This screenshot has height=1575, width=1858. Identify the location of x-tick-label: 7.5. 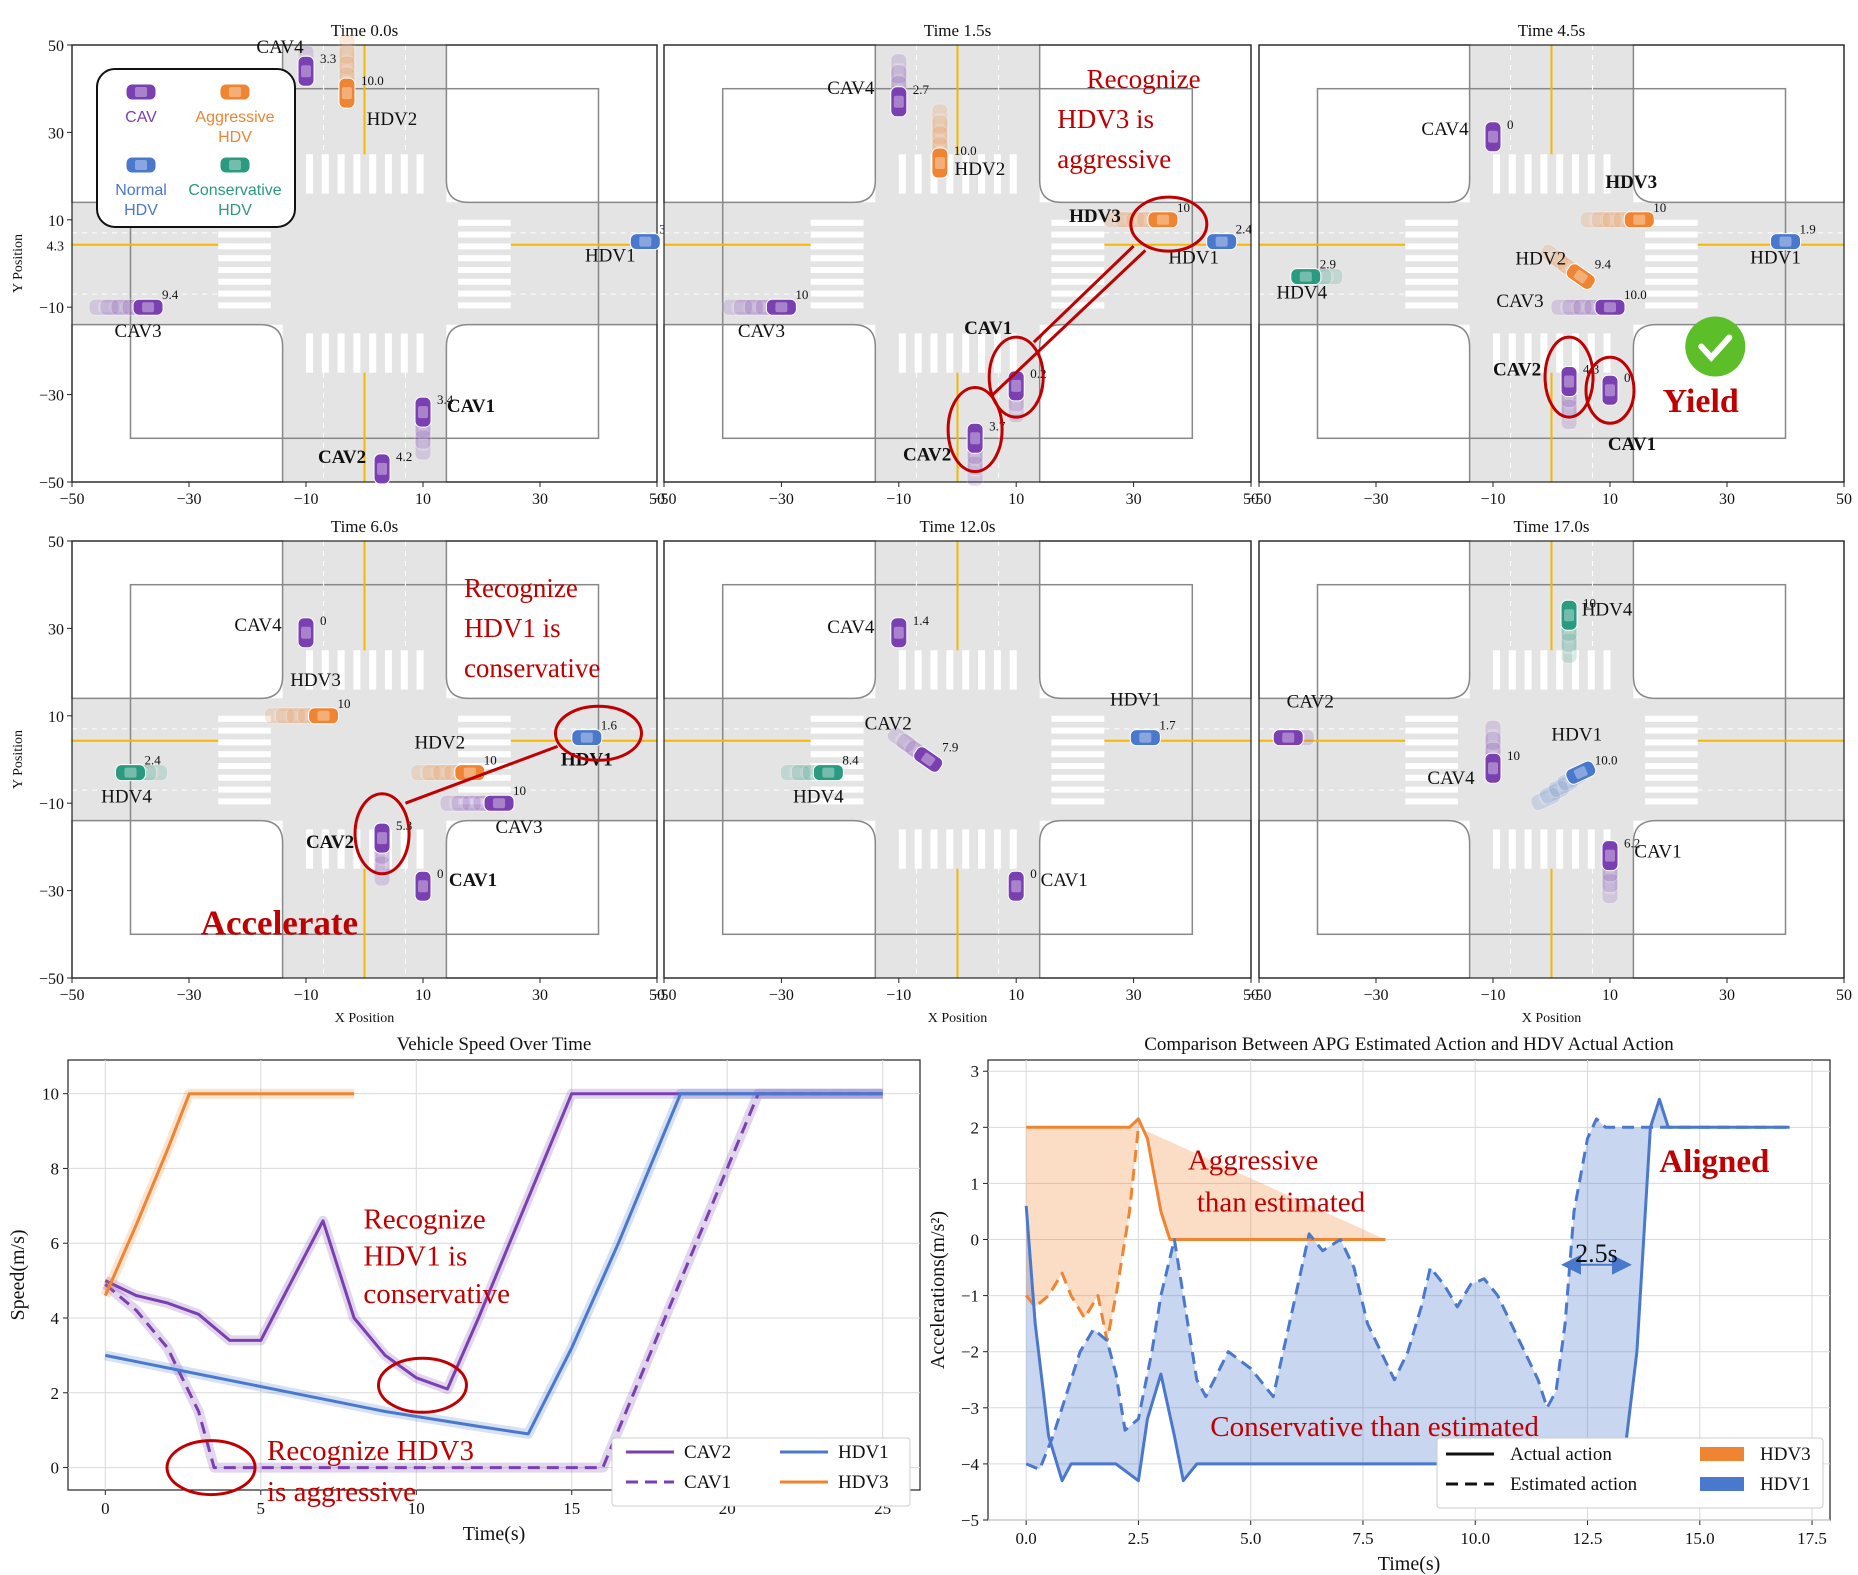
(1362, 1538).